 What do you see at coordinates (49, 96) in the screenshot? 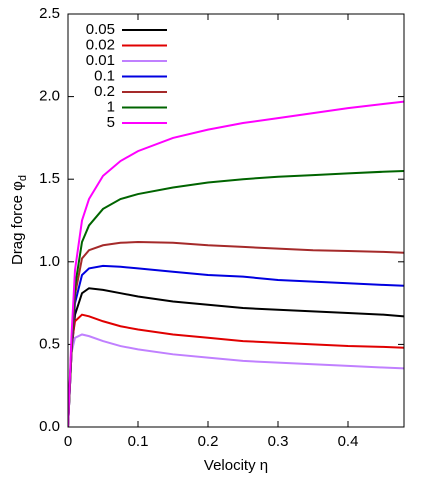
I see `y-tick-label: 2.0` at bounding box center [49, 96].